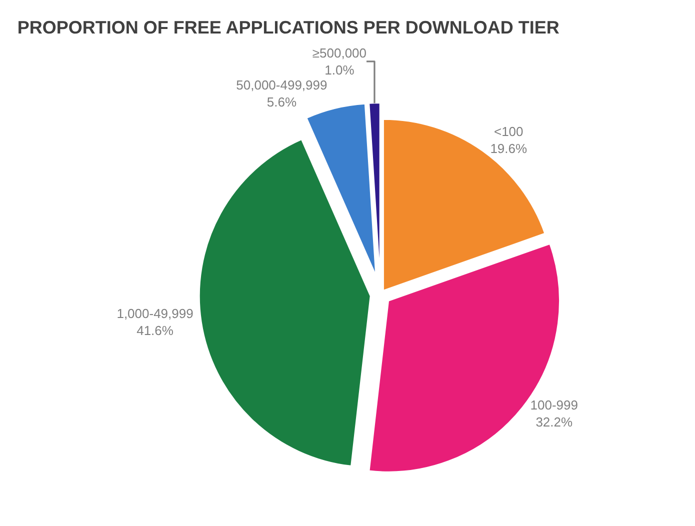  I want to click on data-label: 41.6%, so click(155, 330).